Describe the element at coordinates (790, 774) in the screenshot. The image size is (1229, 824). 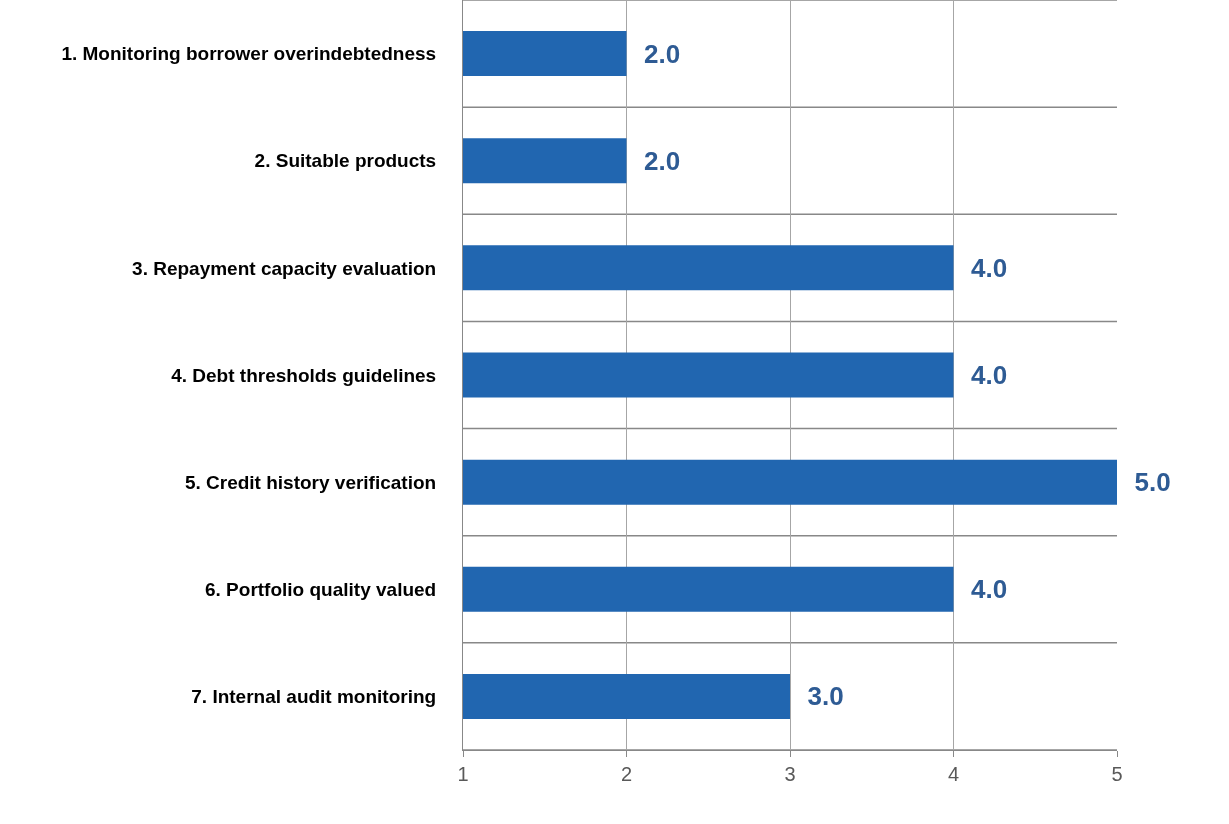
I see `x-tick-label: 3` at that location.